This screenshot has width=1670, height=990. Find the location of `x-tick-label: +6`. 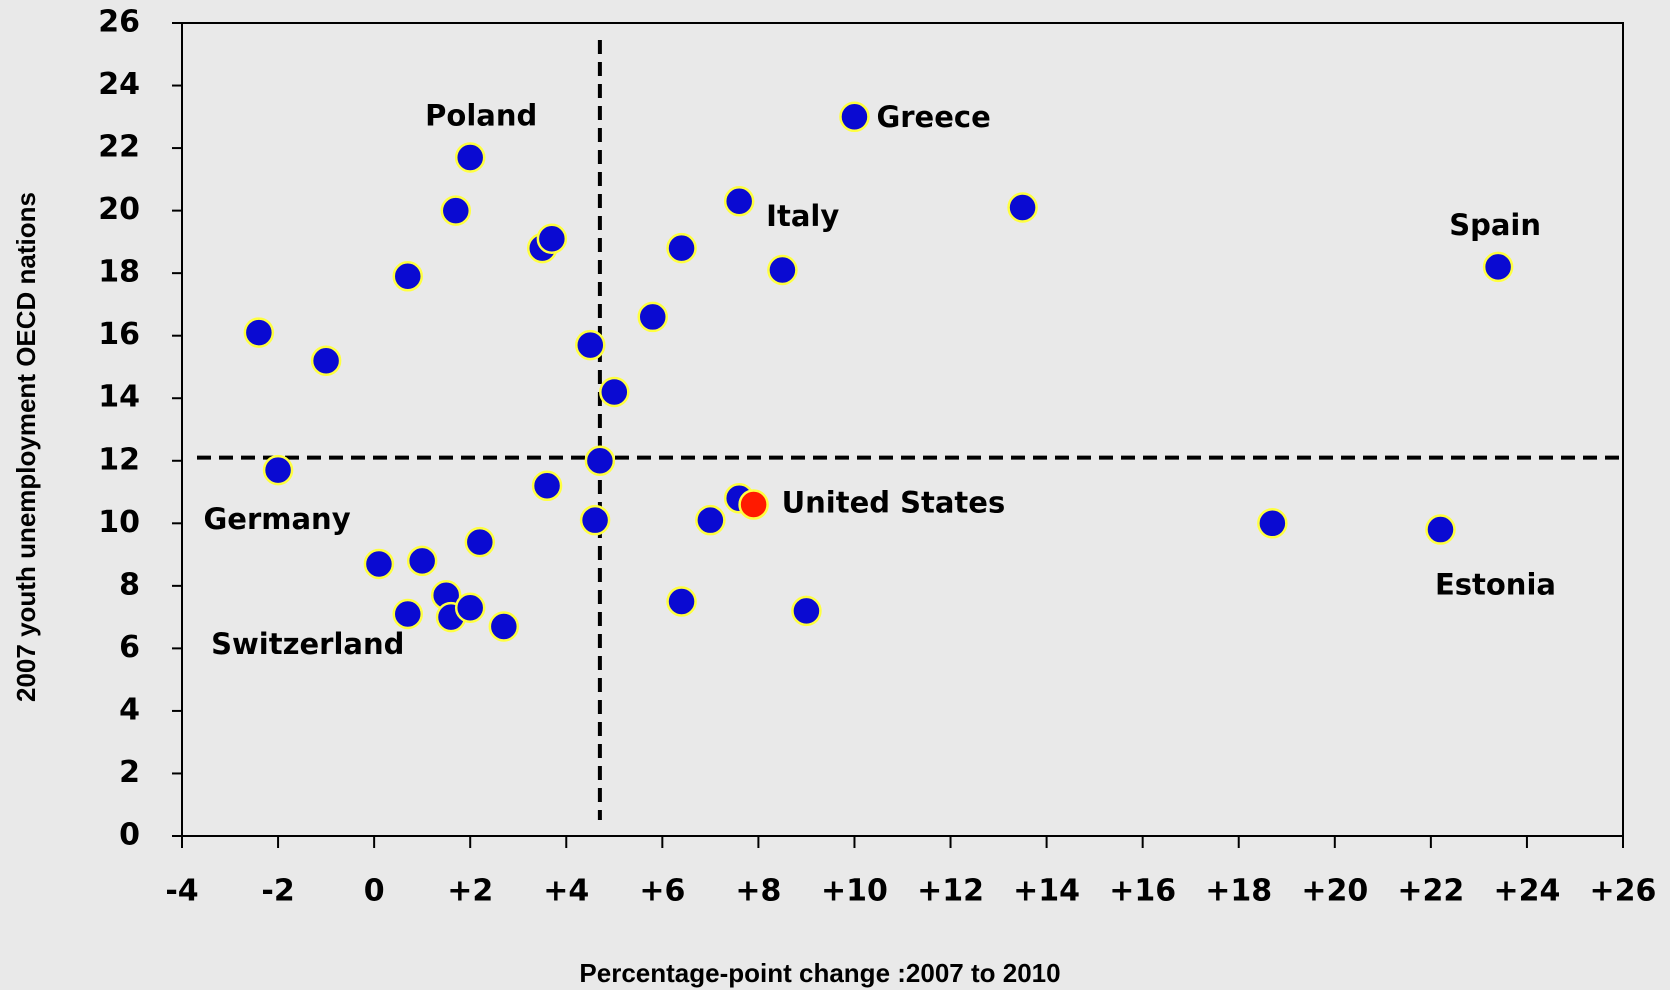

x-tick-label: +6 is located at coordinates (662, 891).